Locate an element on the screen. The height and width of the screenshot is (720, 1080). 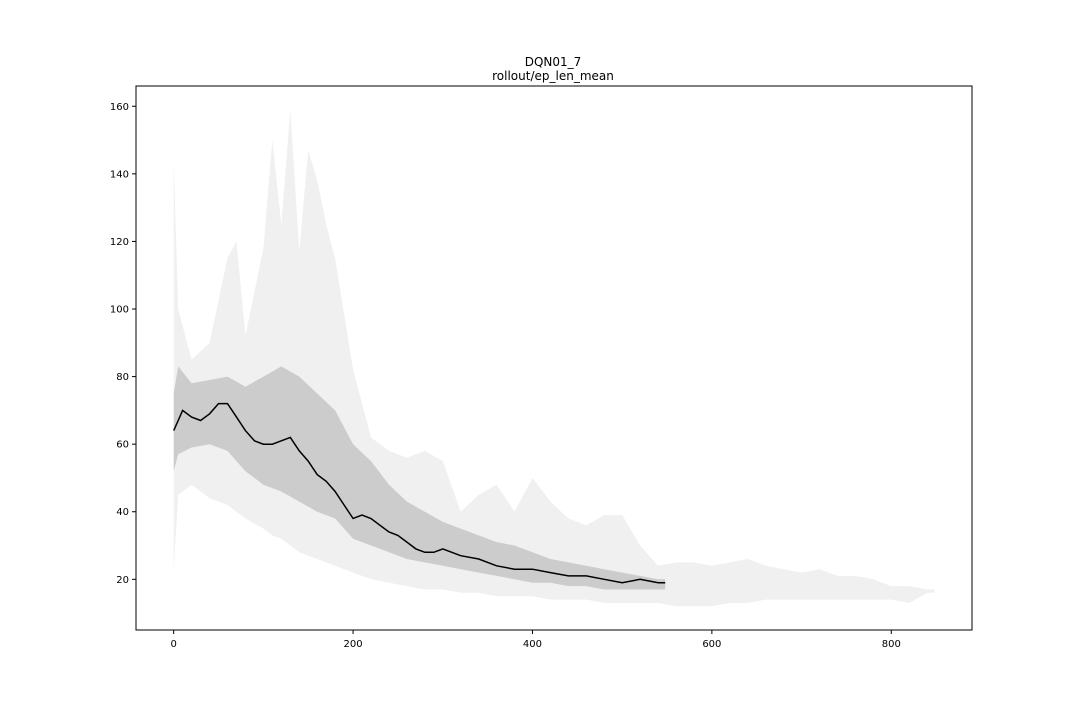
y-tick-label: 20 is located at coordinates (122, 580).